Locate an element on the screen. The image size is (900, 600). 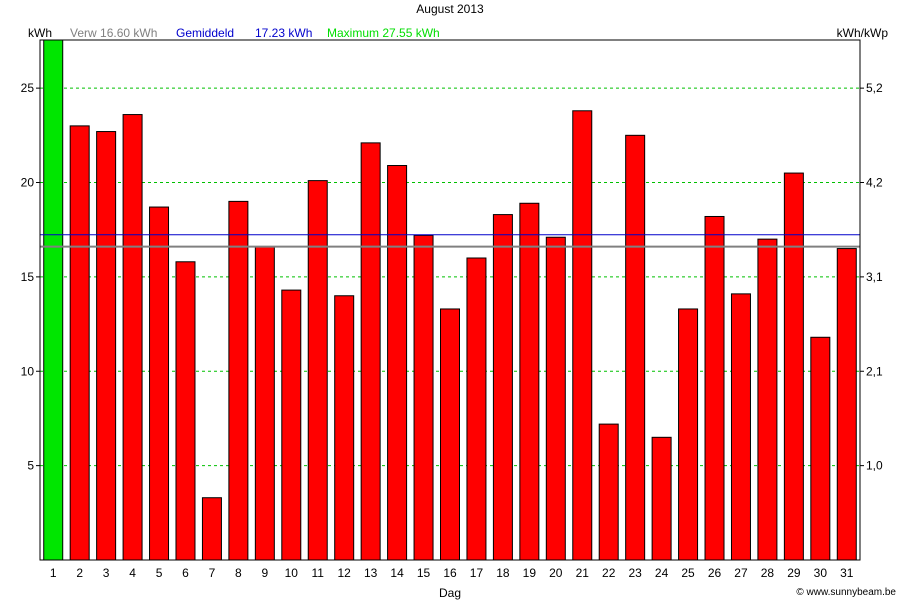
legend-maximum-value: 27.55 kWh is located at coordinates (411, 33).